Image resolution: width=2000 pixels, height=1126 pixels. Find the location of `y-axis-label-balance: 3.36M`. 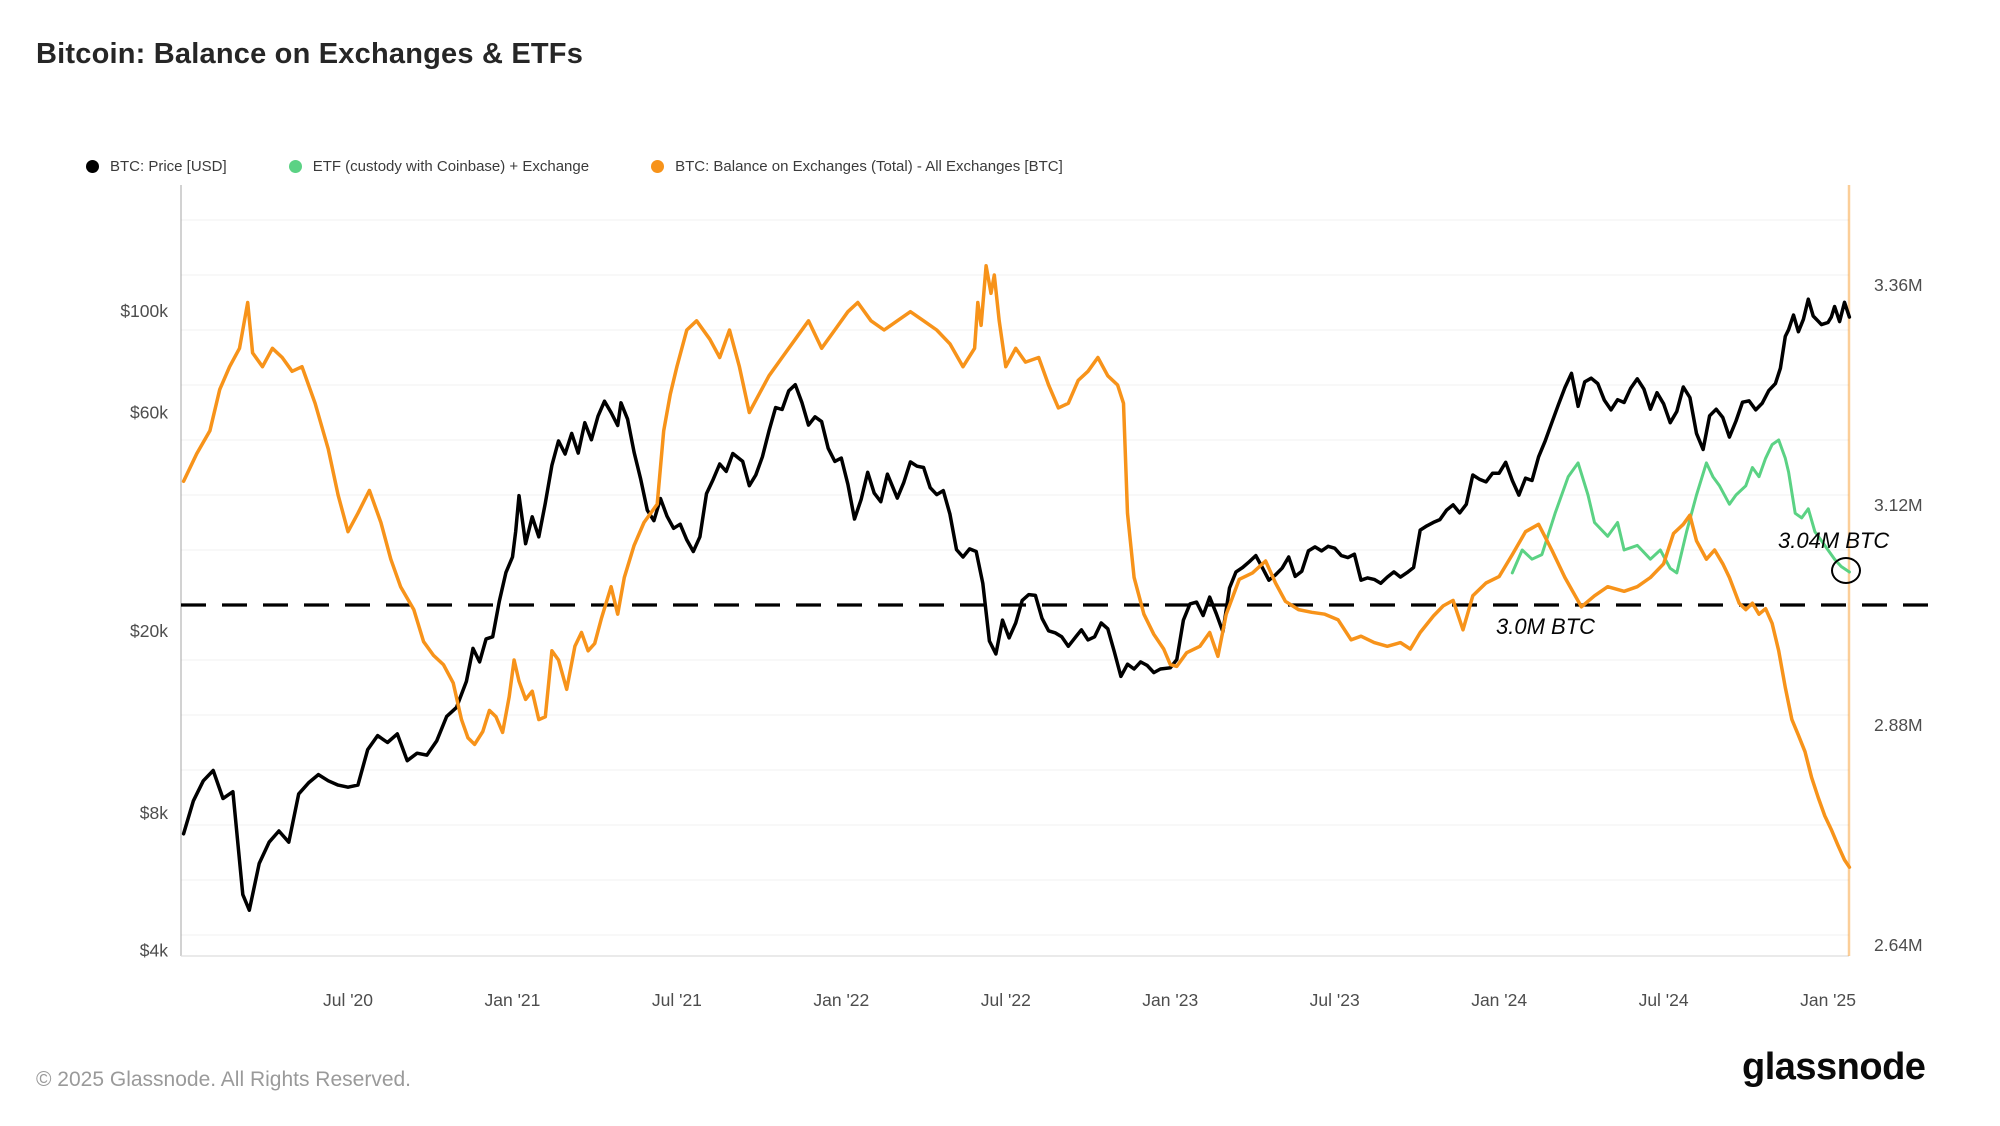

y-axis-label-balance: 3.36M is located at coordinates (1898, 285).